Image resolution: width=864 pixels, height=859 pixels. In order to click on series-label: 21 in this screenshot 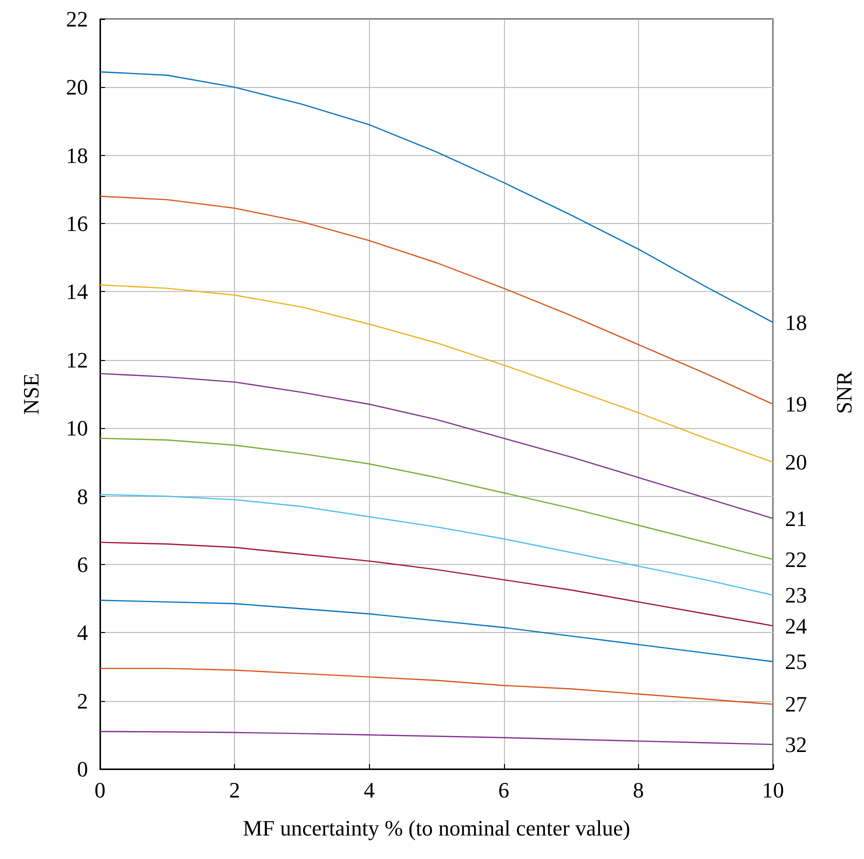, I will do `click(796, 518)`.